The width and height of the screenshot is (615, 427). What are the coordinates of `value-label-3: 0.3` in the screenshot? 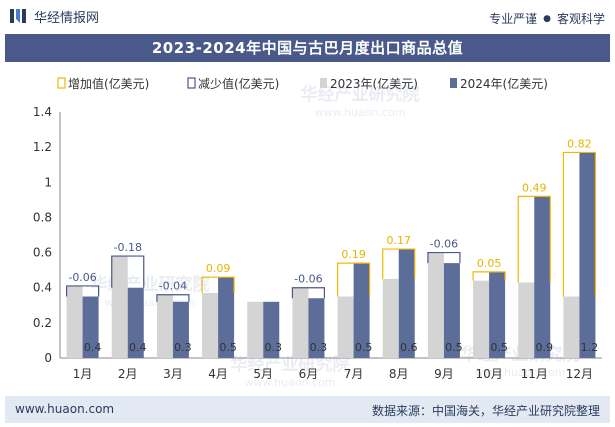 It's located at (183, 347).